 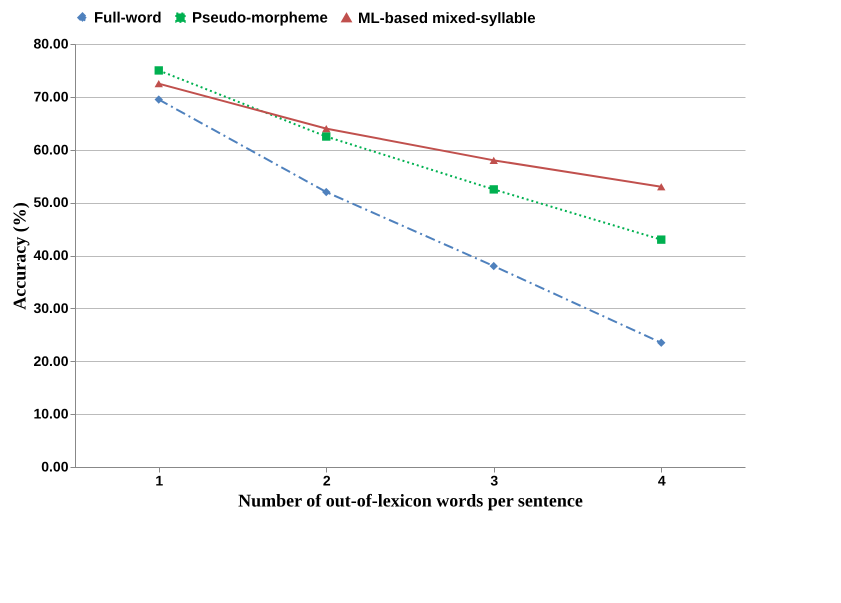 I want to click on y-tick-label: 30.00, so click(x=51, y=308).